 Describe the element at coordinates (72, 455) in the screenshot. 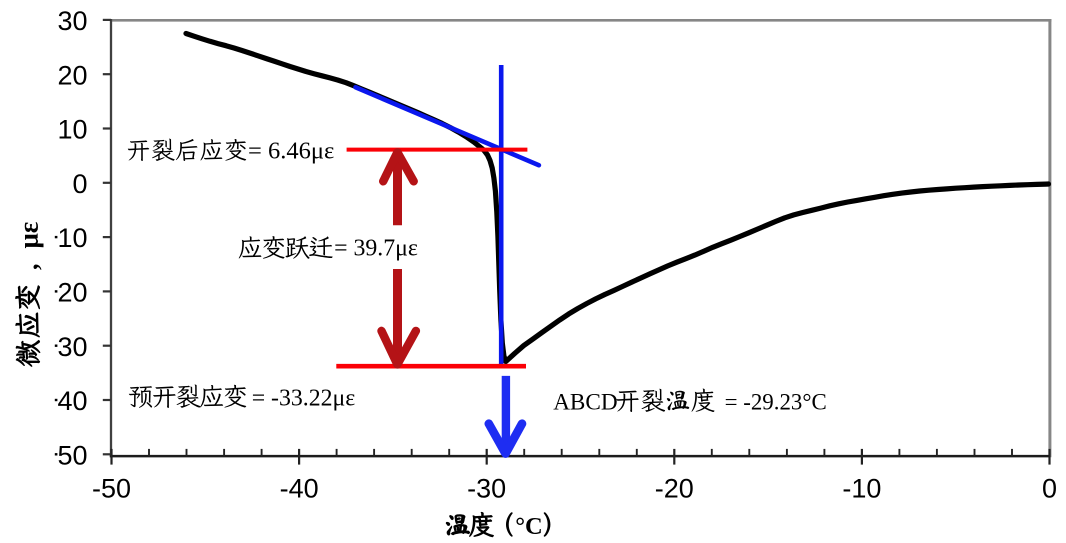

I see `svg-text: 50` at that location.